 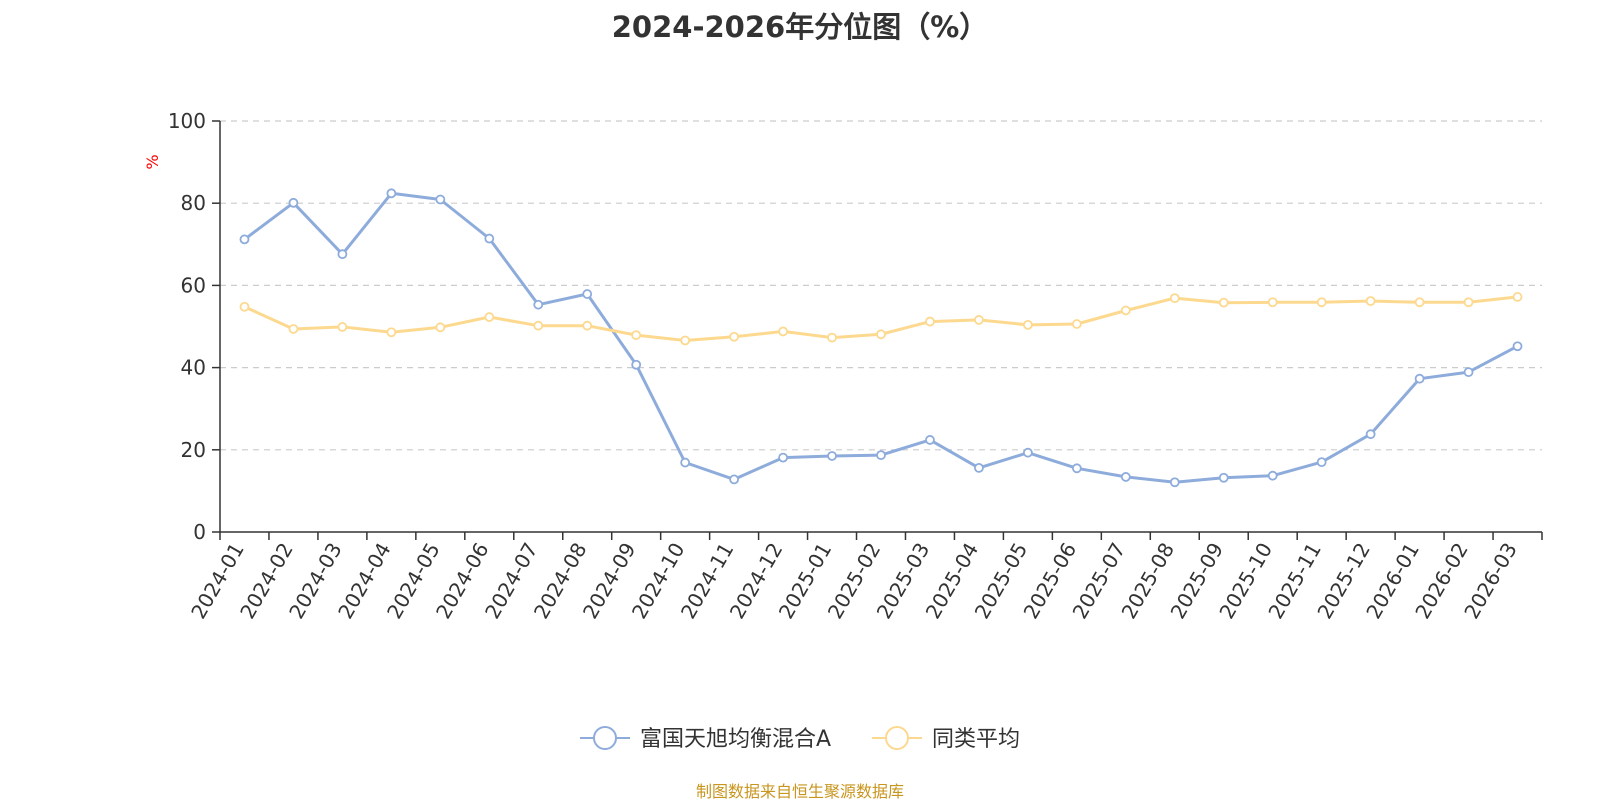 What do you see at coordinates (799, 791) in the screenshot?
I see `source-note: 制图数据来自恒生聚源数据库` at bounding box center [799, 791].